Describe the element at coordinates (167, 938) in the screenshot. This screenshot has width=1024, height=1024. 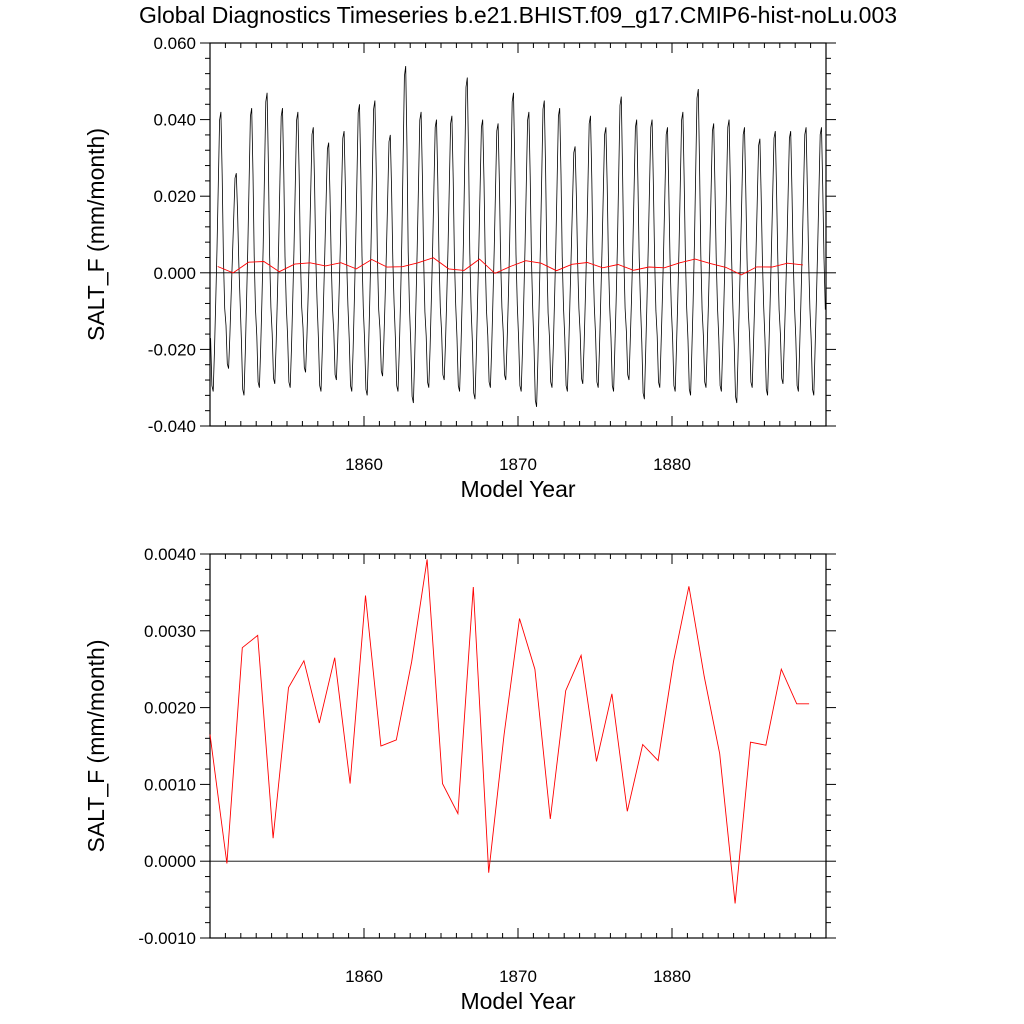
I see `y-tick-label: -0.0010` at that location.